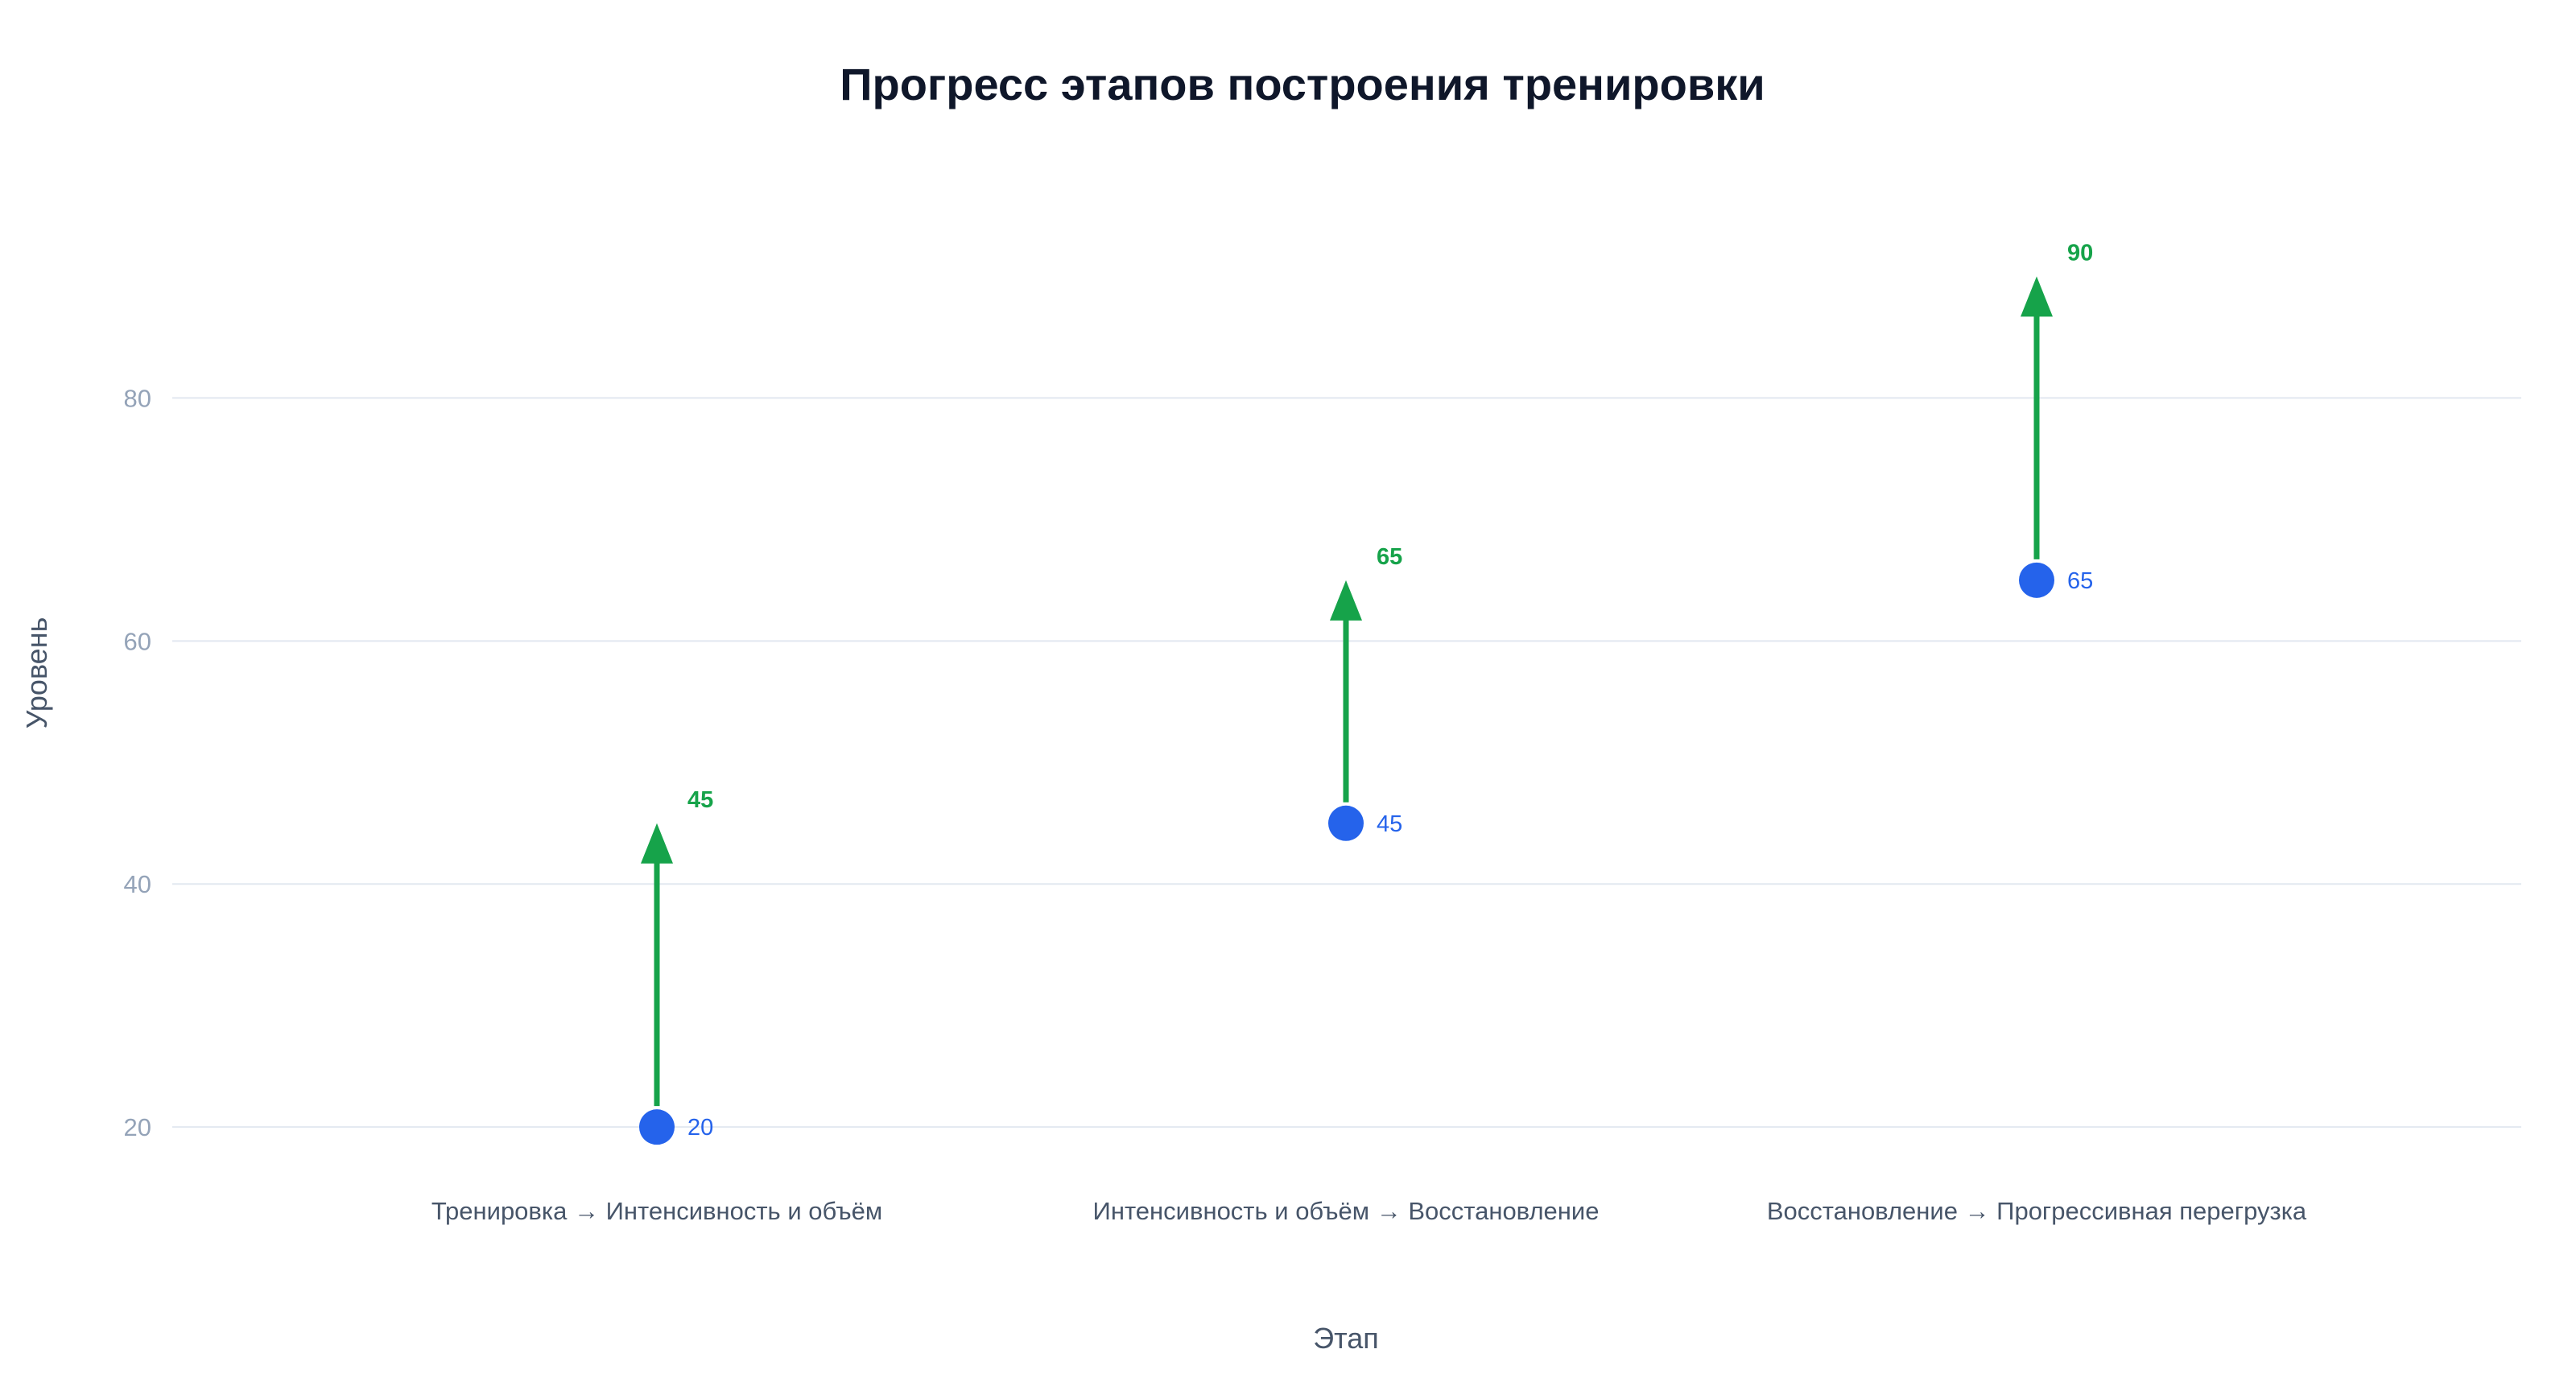 This screenshot has height=1374, width=2576. I want to click on y-tick-labels: 20 40 60 80, so click(137, 762).